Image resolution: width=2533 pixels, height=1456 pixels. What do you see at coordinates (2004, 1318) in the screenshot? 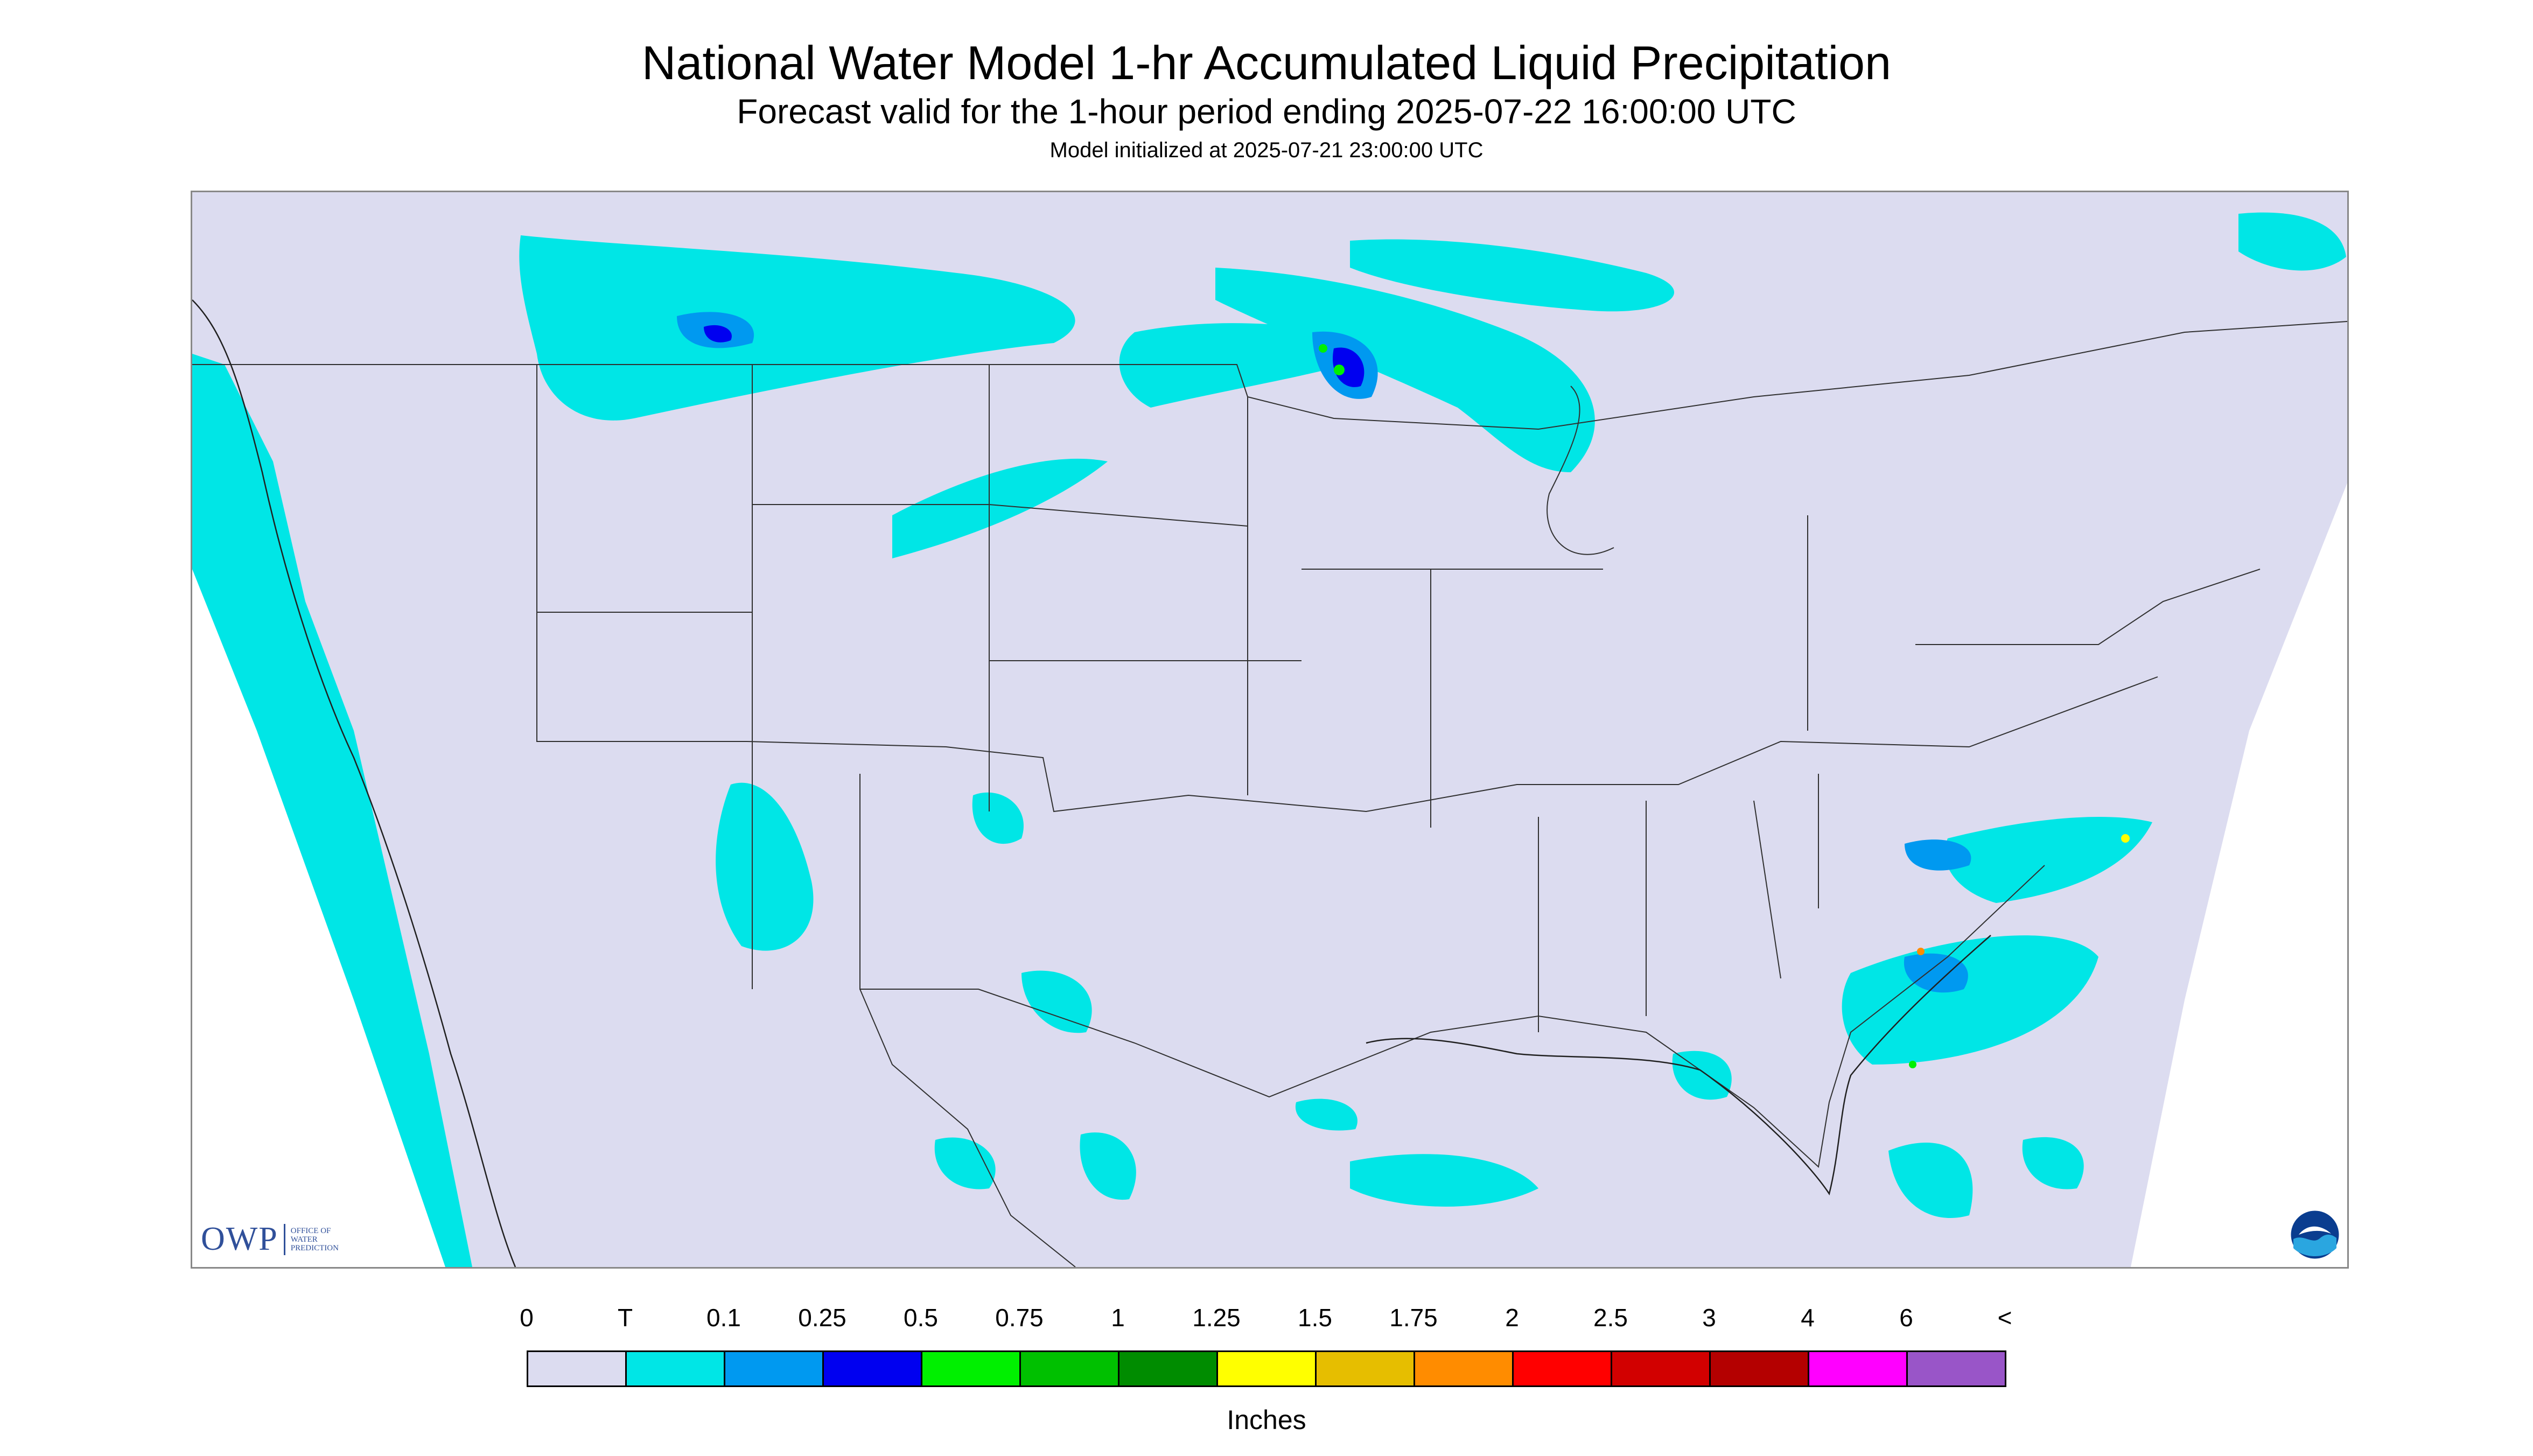
I see `legend-label: <` at bounding box center [2004, 1318].